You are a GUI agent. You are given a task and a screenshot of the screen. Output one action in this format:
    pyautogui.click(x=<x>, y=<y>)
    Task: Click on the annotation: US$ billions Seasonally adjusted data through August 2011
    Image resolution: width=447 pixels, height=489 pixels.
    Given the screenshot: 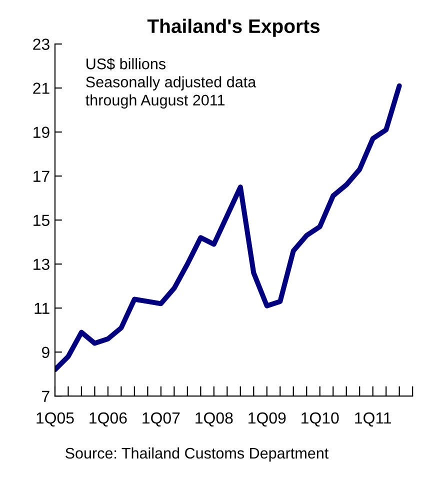 What is the action you would take?
    pyautogui.click(x=171, y=83)
    